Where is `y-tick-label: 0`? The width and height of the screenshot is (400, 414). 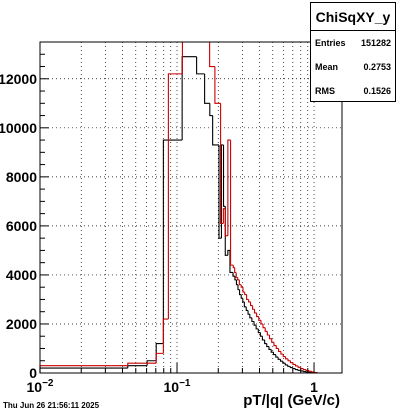 y-tick-label: 0 is located at coordinates (33, 373).